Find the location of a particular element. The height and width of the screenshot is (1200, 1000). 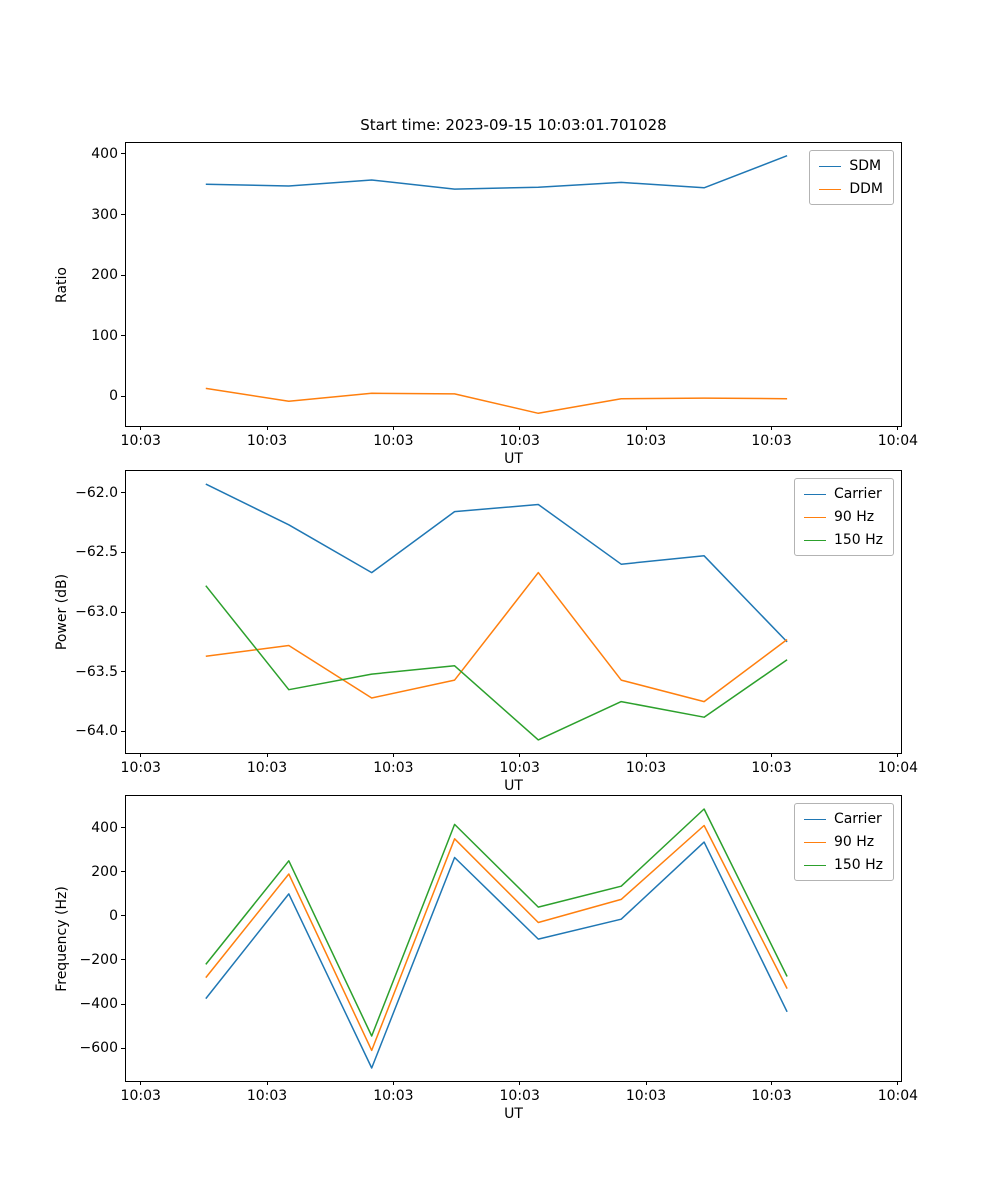

y-axis-label-frequency: Frequency (Hz) is located at coordinates (62, 938).